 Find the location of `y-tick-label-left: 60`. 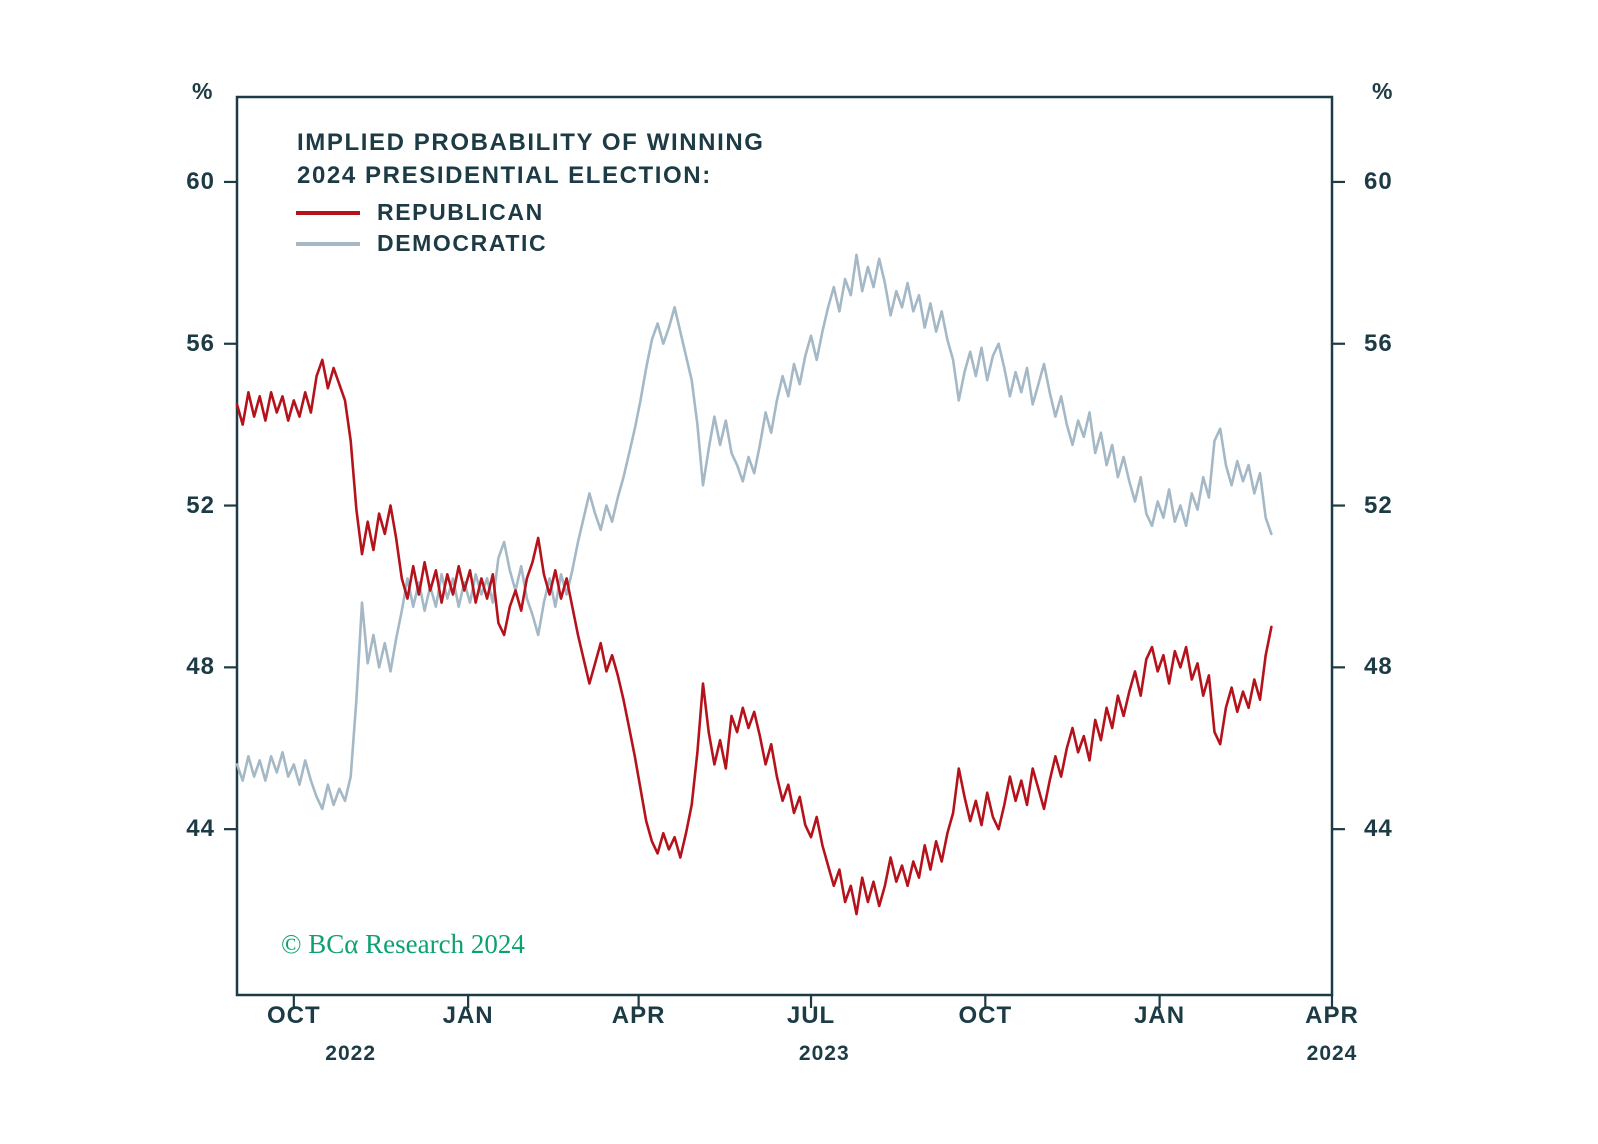

y-tick-label-left: 60 is located at coordinates (200, 181).